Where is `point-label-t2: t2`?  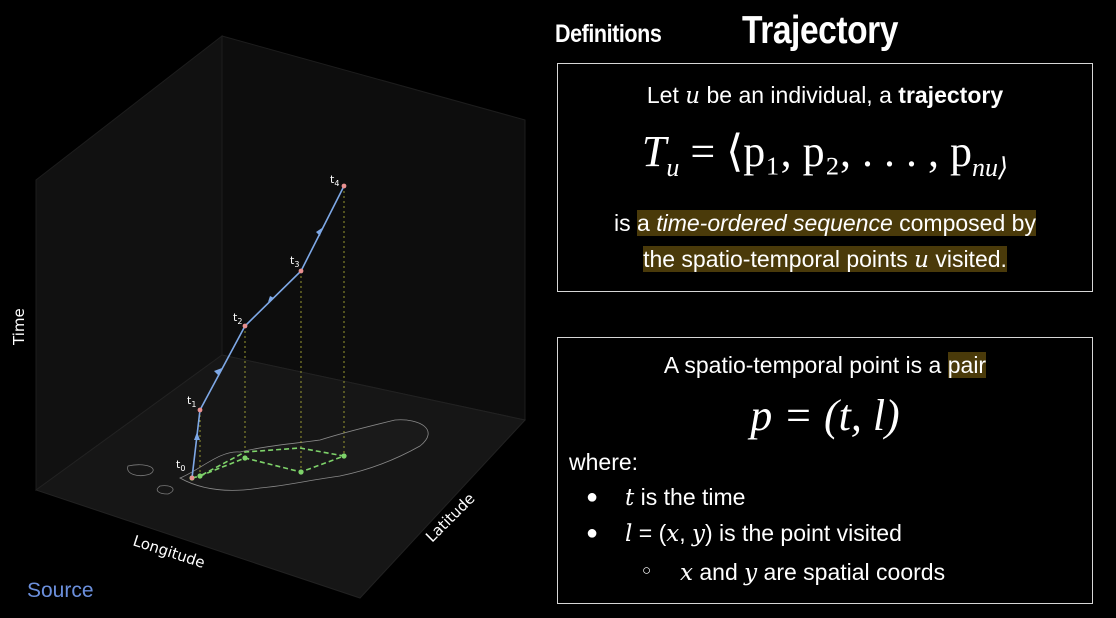 point-label-t2: t2 is located at coordinates (237, 318).